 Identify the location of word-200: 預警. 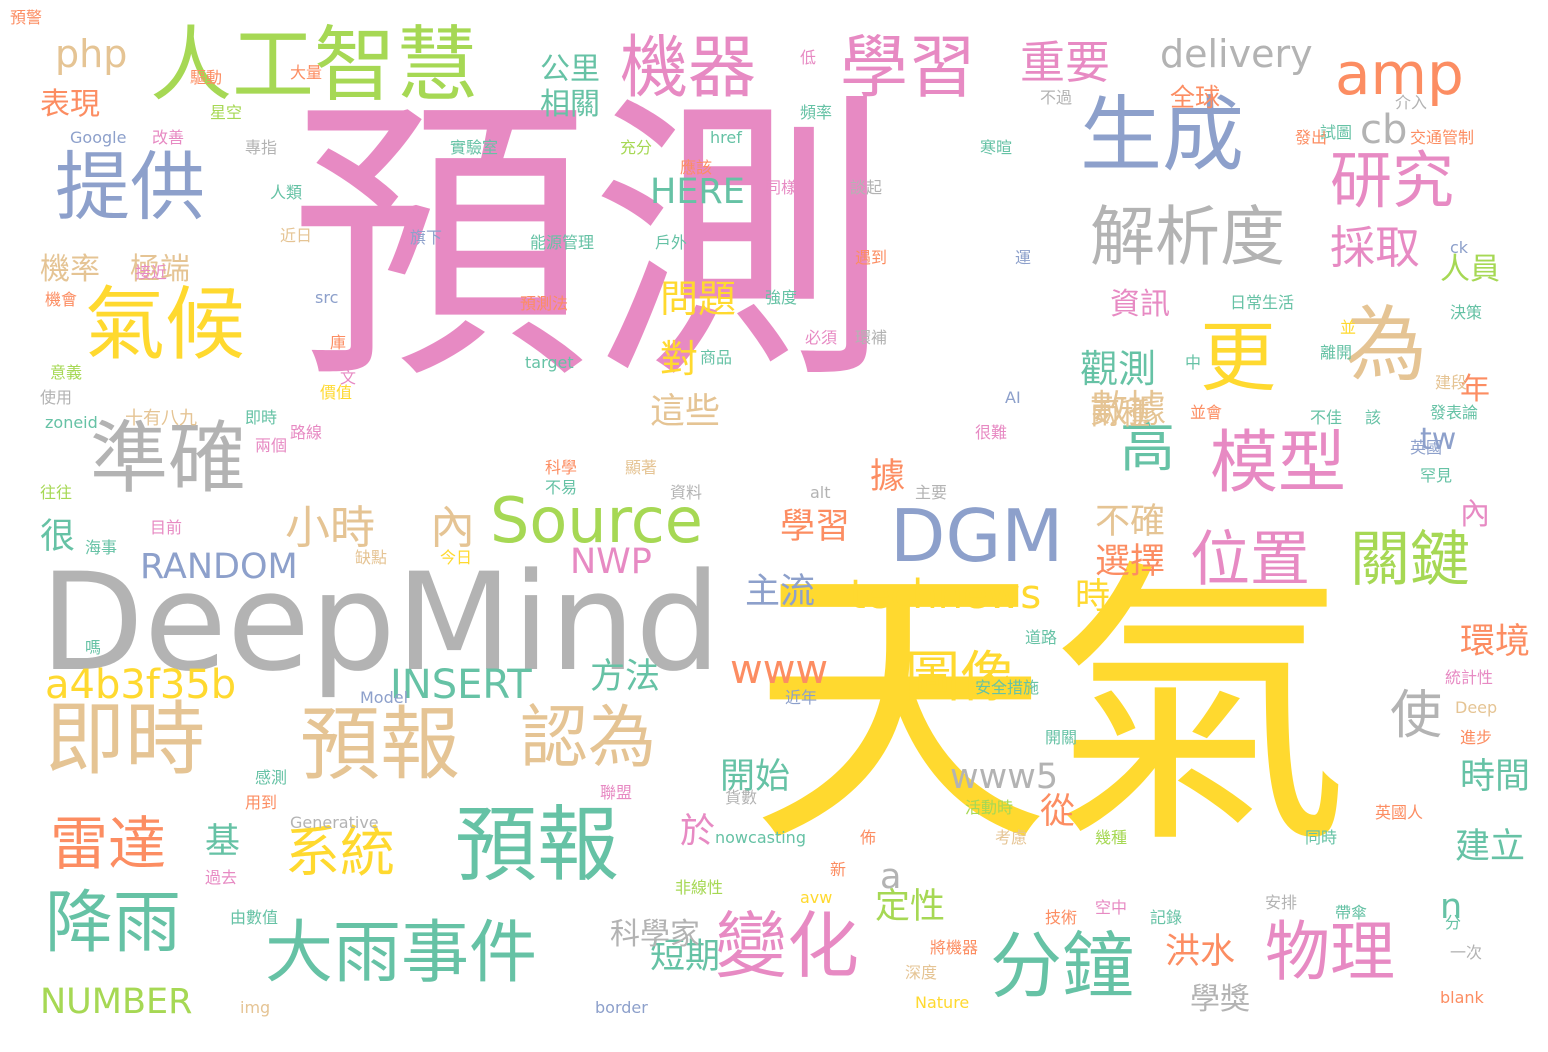
(26, 17).